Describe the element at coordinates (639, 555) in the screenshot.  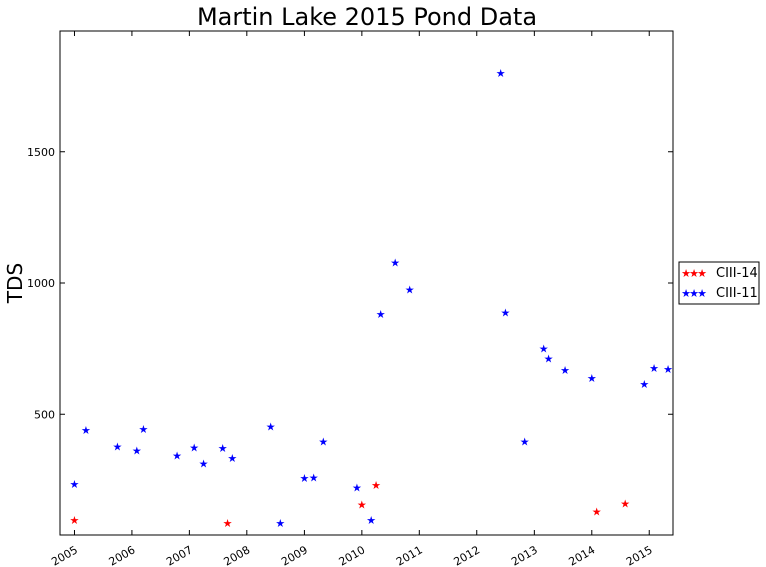
I see `x-tick-label: 2015` at that location.